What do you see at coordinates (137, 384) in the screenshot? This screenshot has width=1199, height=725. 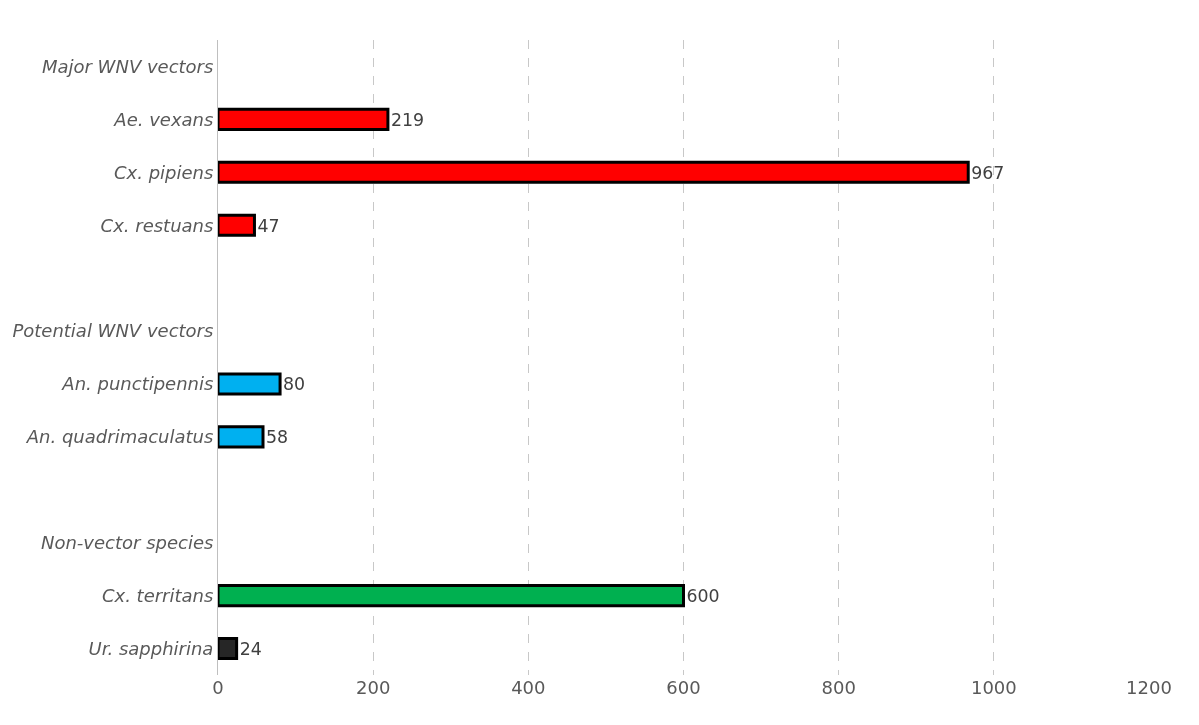 I see `y-tick-label: An. punctipennis` at bounding box center [137, 384].